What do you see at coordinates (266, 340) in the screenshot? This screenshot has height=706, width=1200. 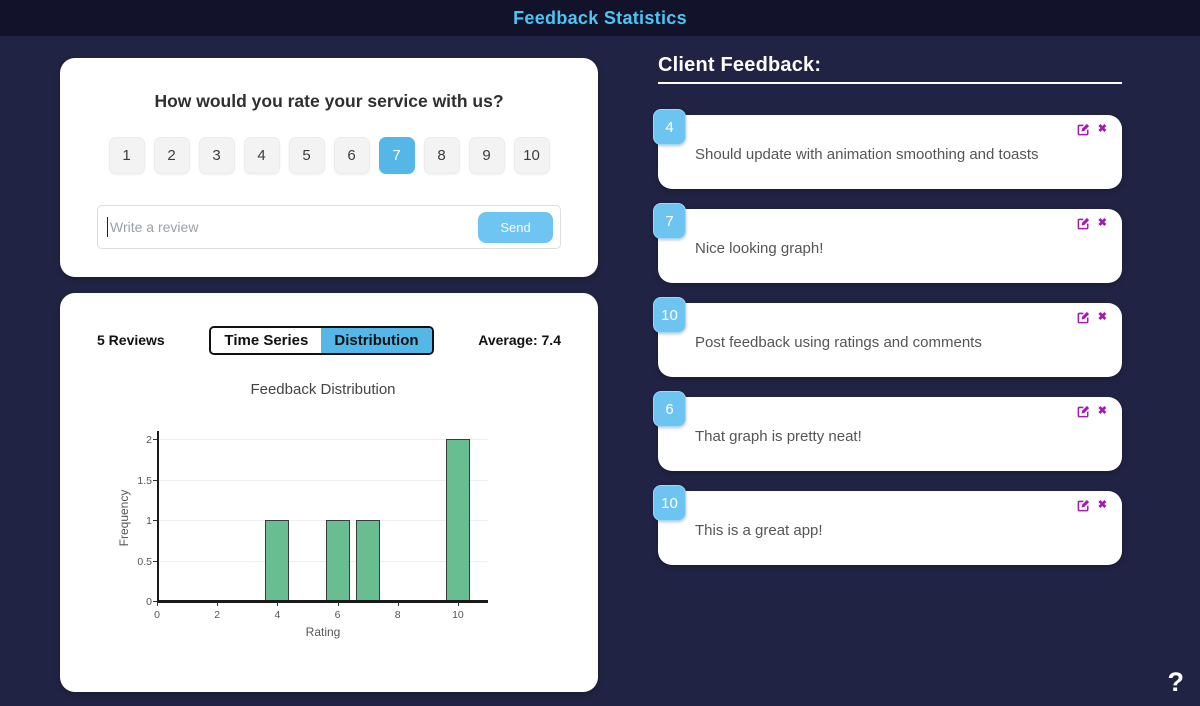 I see `toggle-time-series: Time Series` at bounding box center [266, 340].